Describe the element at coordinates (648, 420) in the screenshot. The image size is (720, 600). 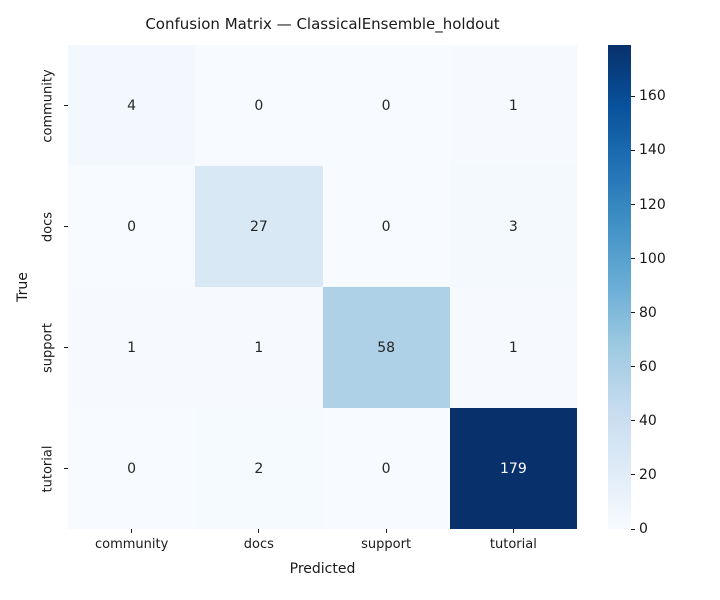
I see `colorbar-tick-label: 40` at that location.